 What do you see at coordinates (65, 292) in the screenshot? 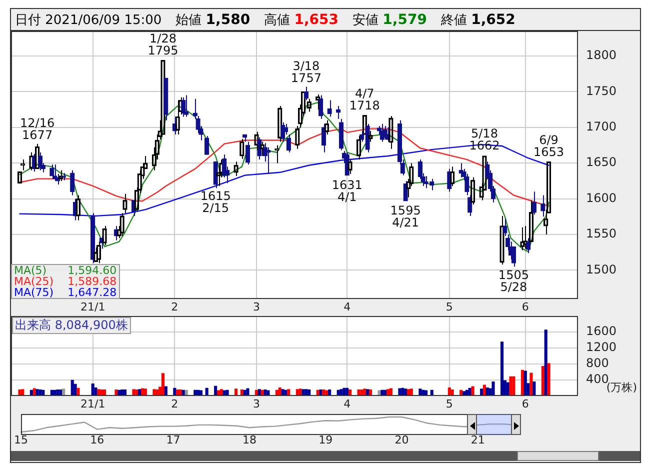
I see `text: MA(75) 1,647.28` at bounding box center [65, 292].